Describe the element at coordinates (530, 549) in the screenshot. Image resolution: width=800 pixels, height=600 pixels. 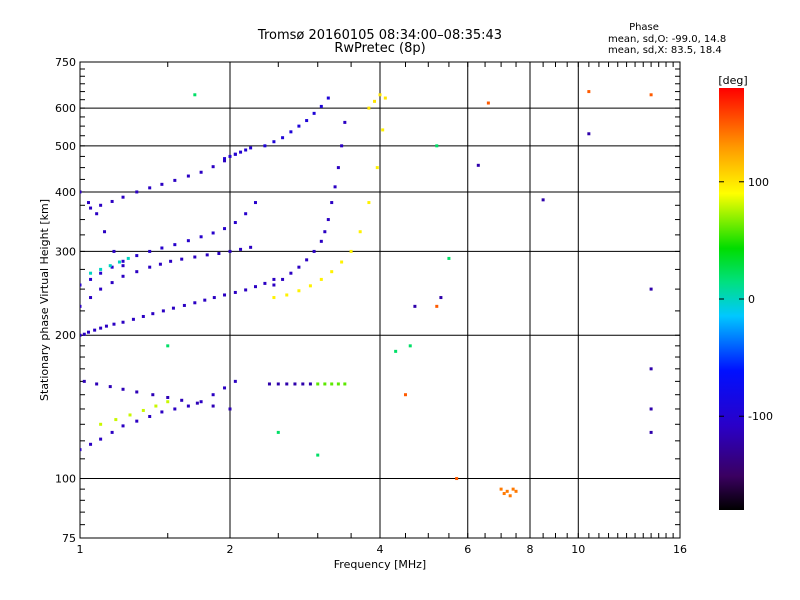
I see `x-tick-label: 8` at that location.